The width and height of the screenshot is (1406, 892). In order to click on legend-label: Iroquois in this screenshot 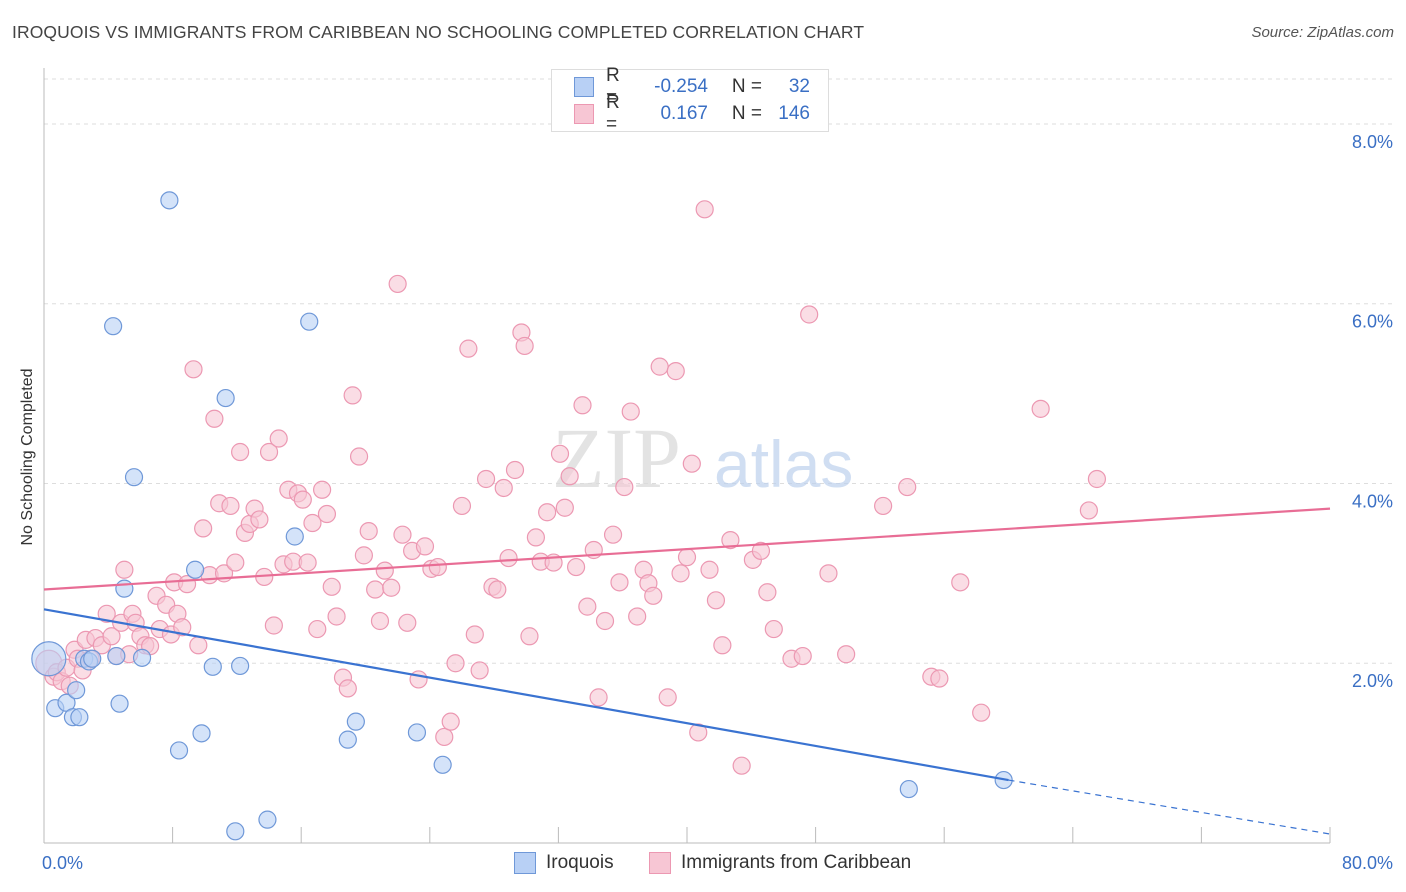, I will do `click(580, 862)`.